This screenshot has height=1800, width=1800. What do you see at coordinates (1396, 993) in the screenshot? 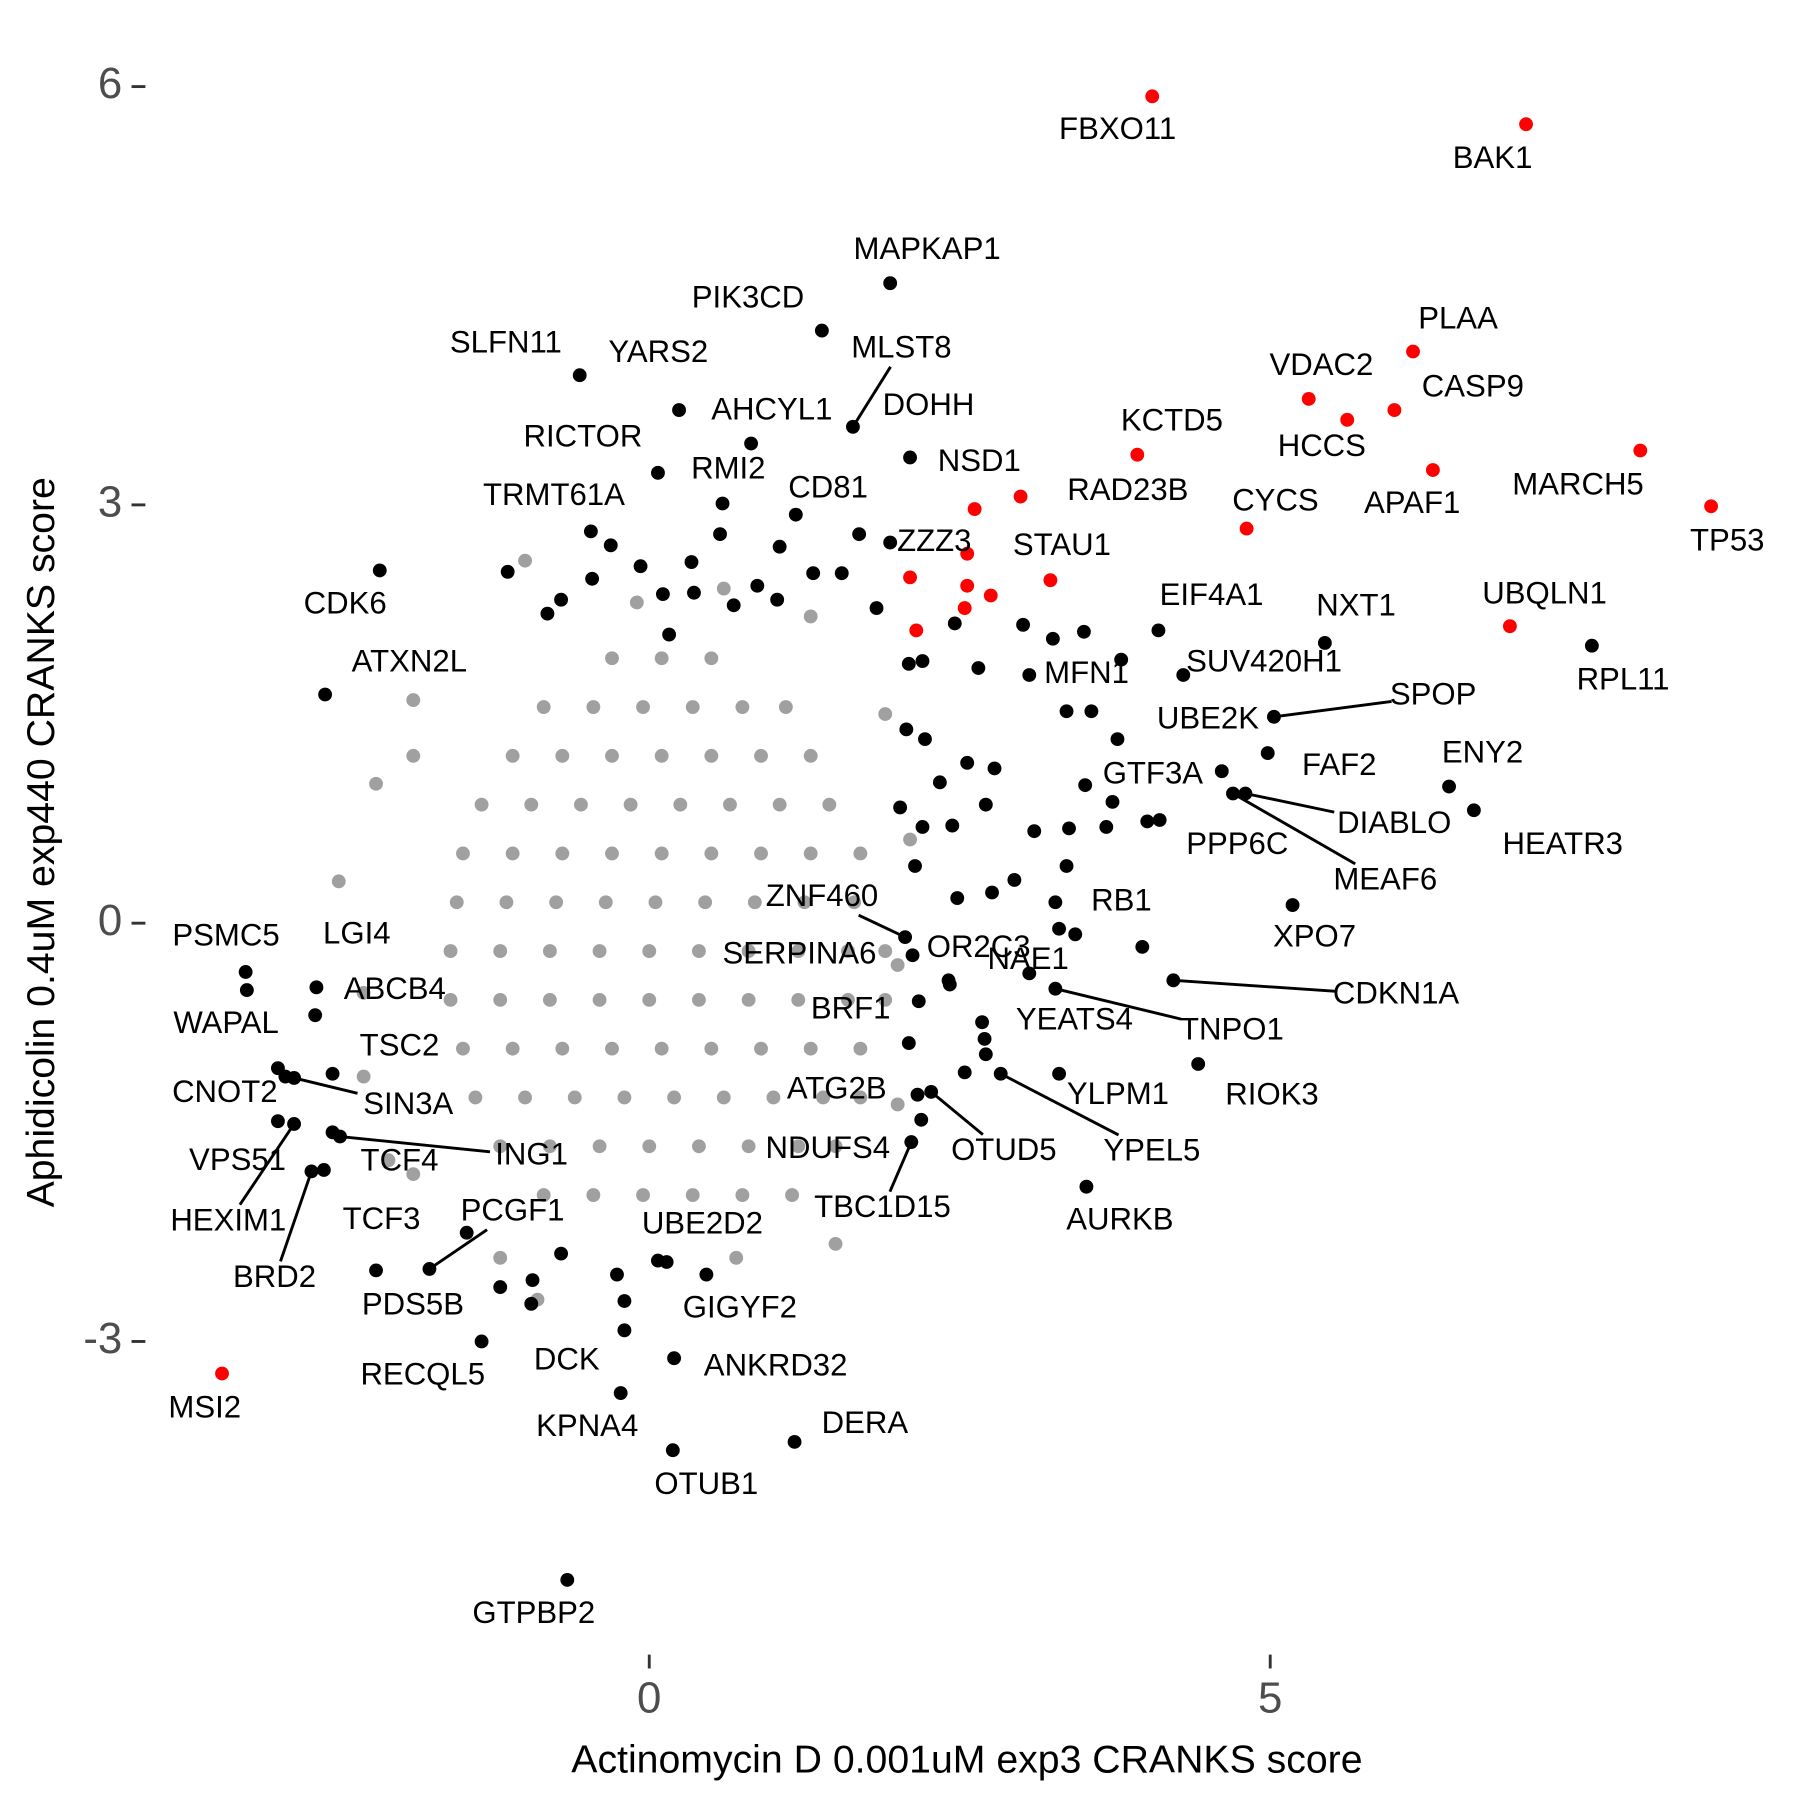
I see `point-label: CDKN1A` at bounding box center [1396, 993].